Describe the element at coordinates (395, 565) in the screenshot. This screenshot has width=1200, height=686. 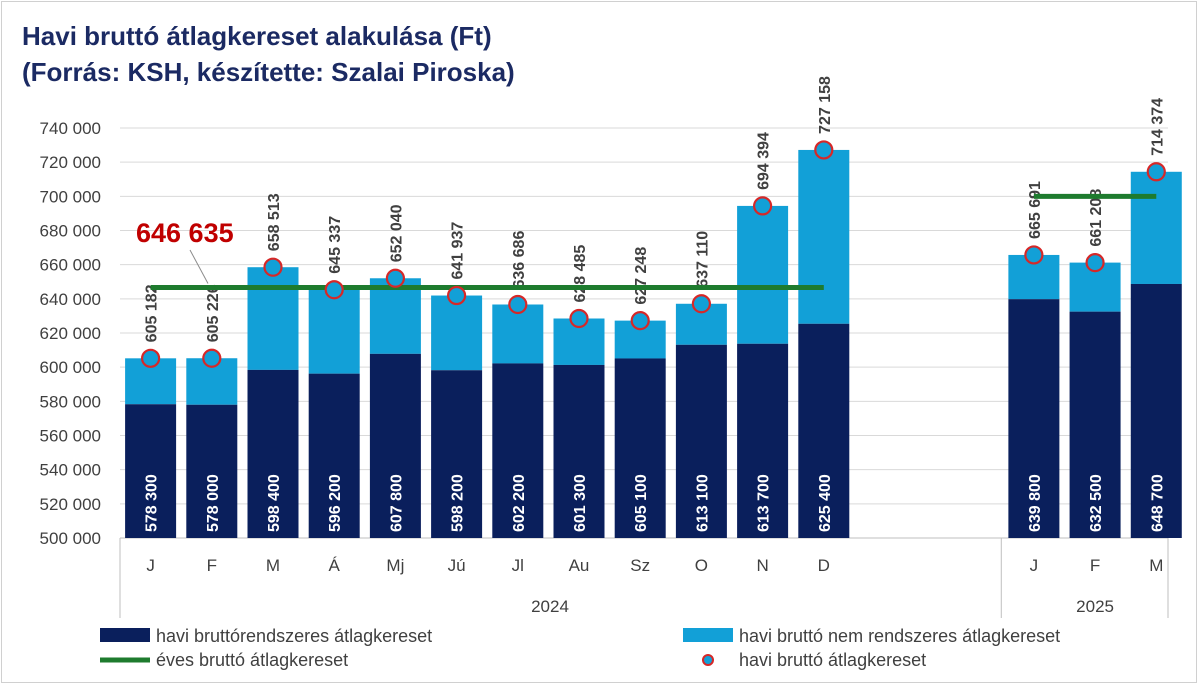
I see `x-tick-label: Mj` at that location.